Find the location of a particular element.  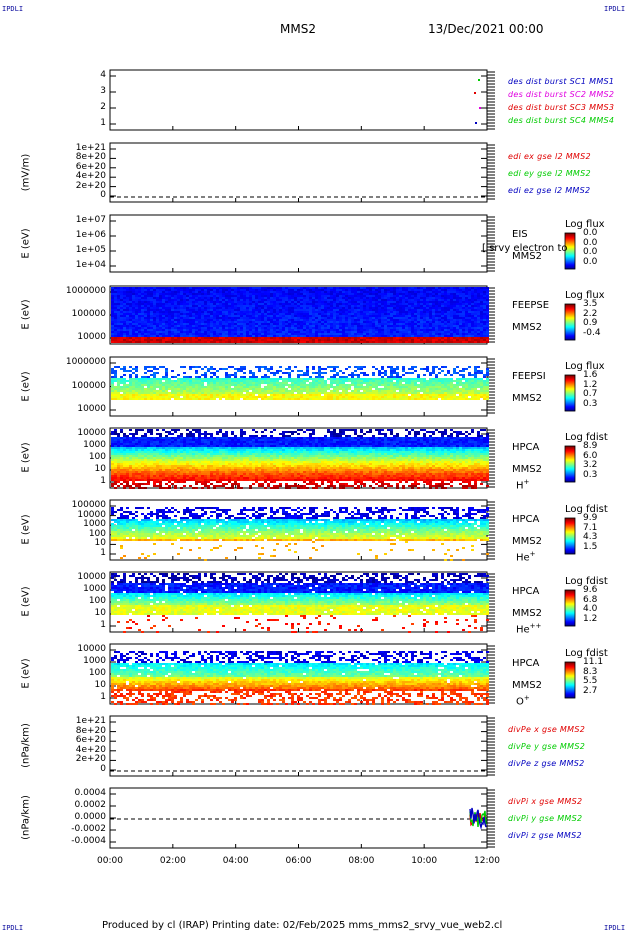

xtick-label: 02:00 is located at coordinates (172, 861).